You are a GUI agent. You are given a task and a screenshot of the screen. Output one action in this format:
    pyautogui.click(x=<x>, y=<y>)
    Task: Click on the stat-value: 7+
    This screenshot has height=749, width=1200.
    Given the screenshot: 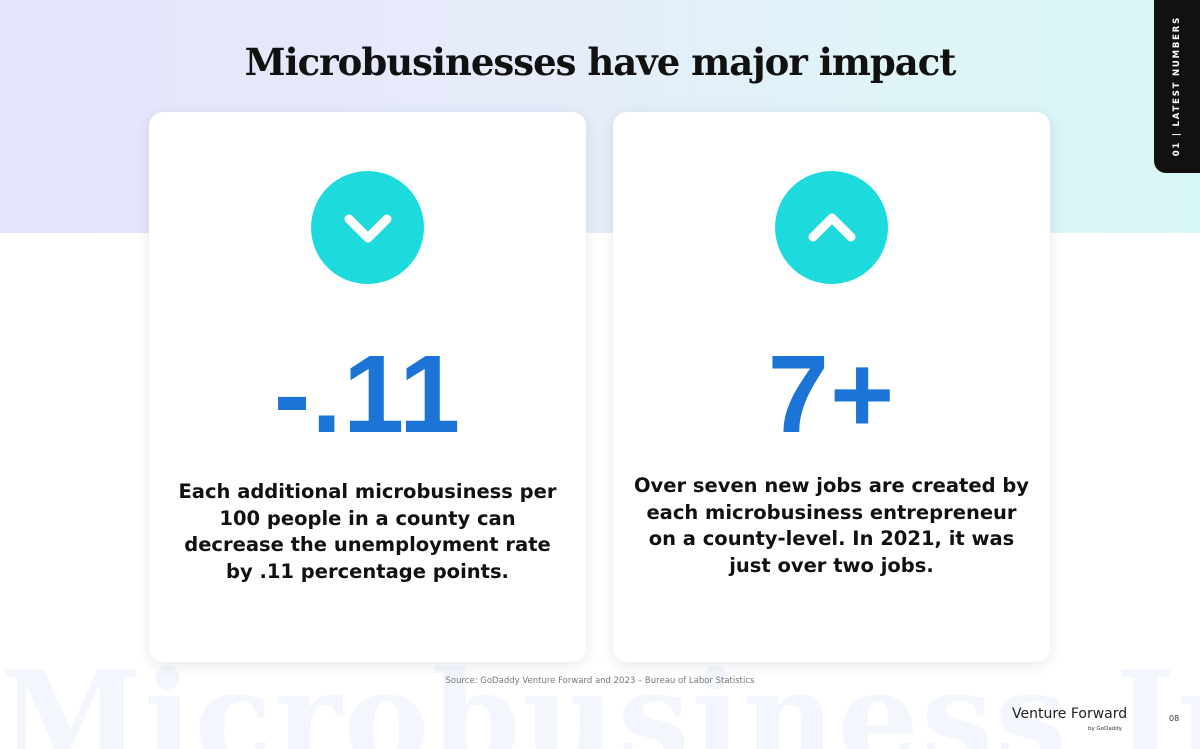 What is the action you would take?
    pyautogui.click(x=831, y=394)
    